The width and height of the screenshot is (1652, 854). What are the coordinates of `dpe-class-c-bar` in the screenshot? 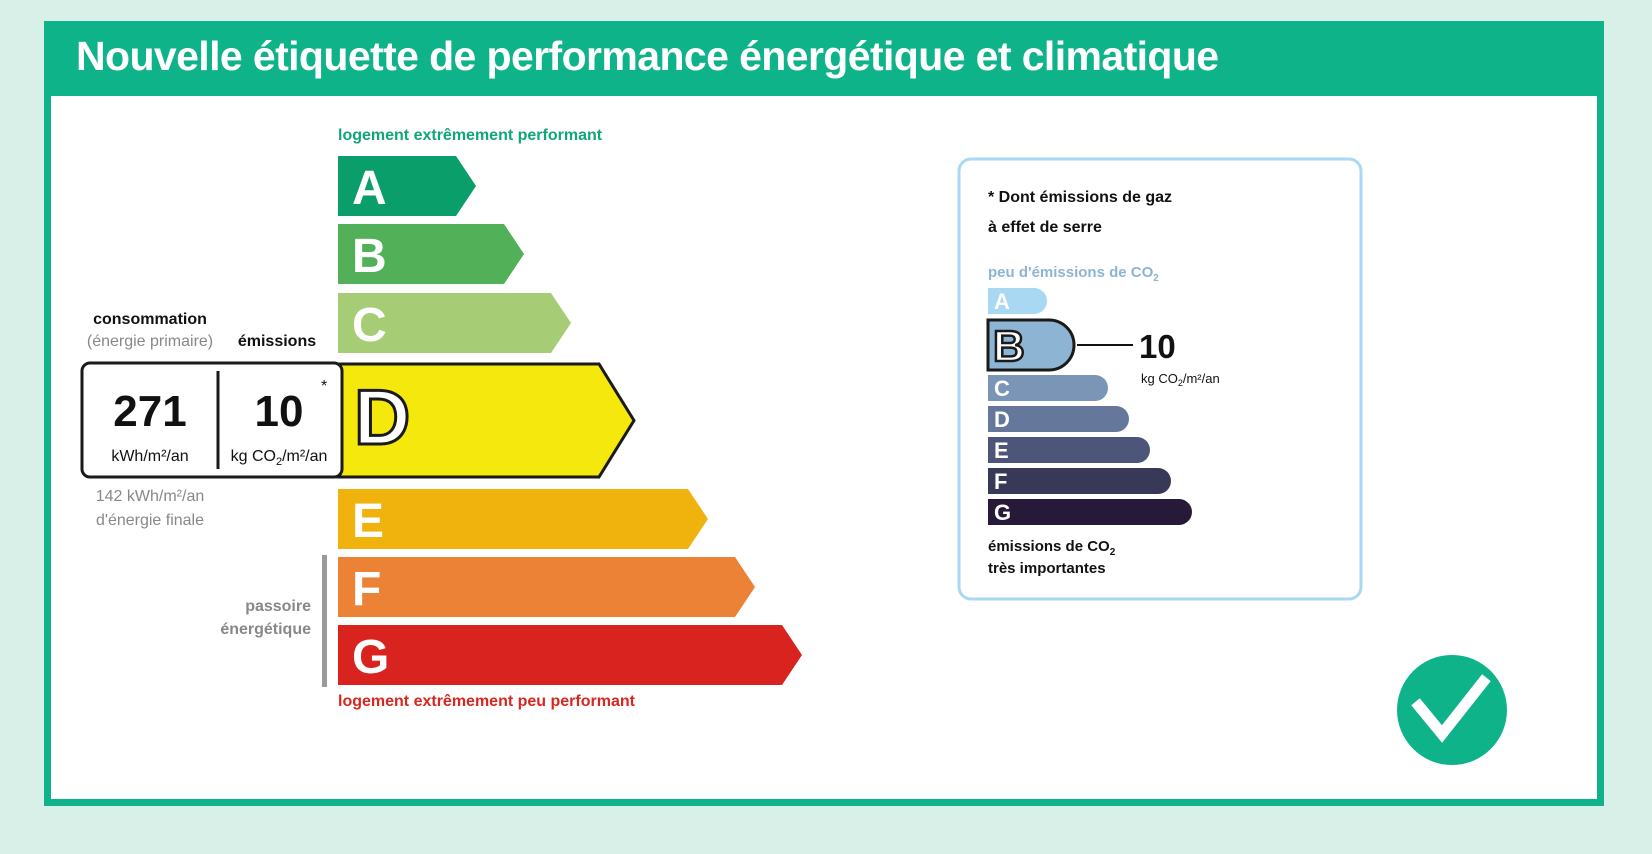 It's located at (454, 323).